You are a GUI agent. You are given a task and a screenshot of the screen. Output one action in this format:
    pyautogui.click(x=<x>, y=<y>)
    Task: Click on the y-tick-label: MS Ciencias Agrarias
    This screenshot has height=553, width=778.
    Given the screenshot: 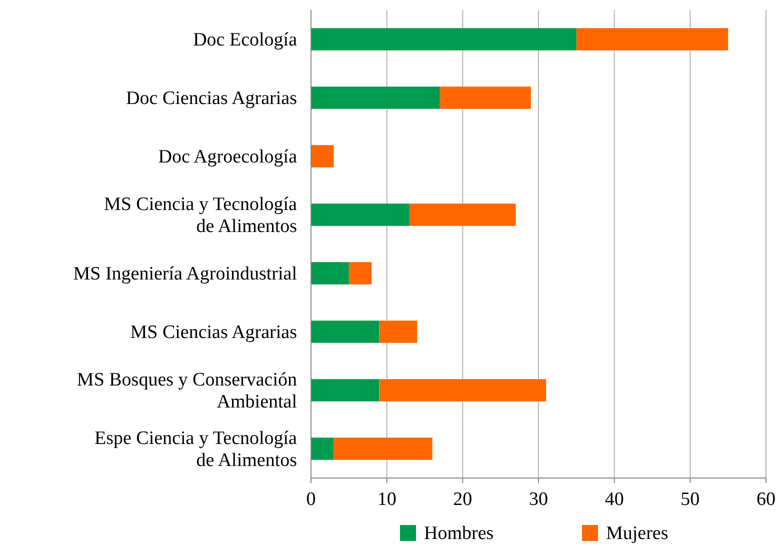 What is the action you would take?
    pyautogui.click(x=213, y=332)
    